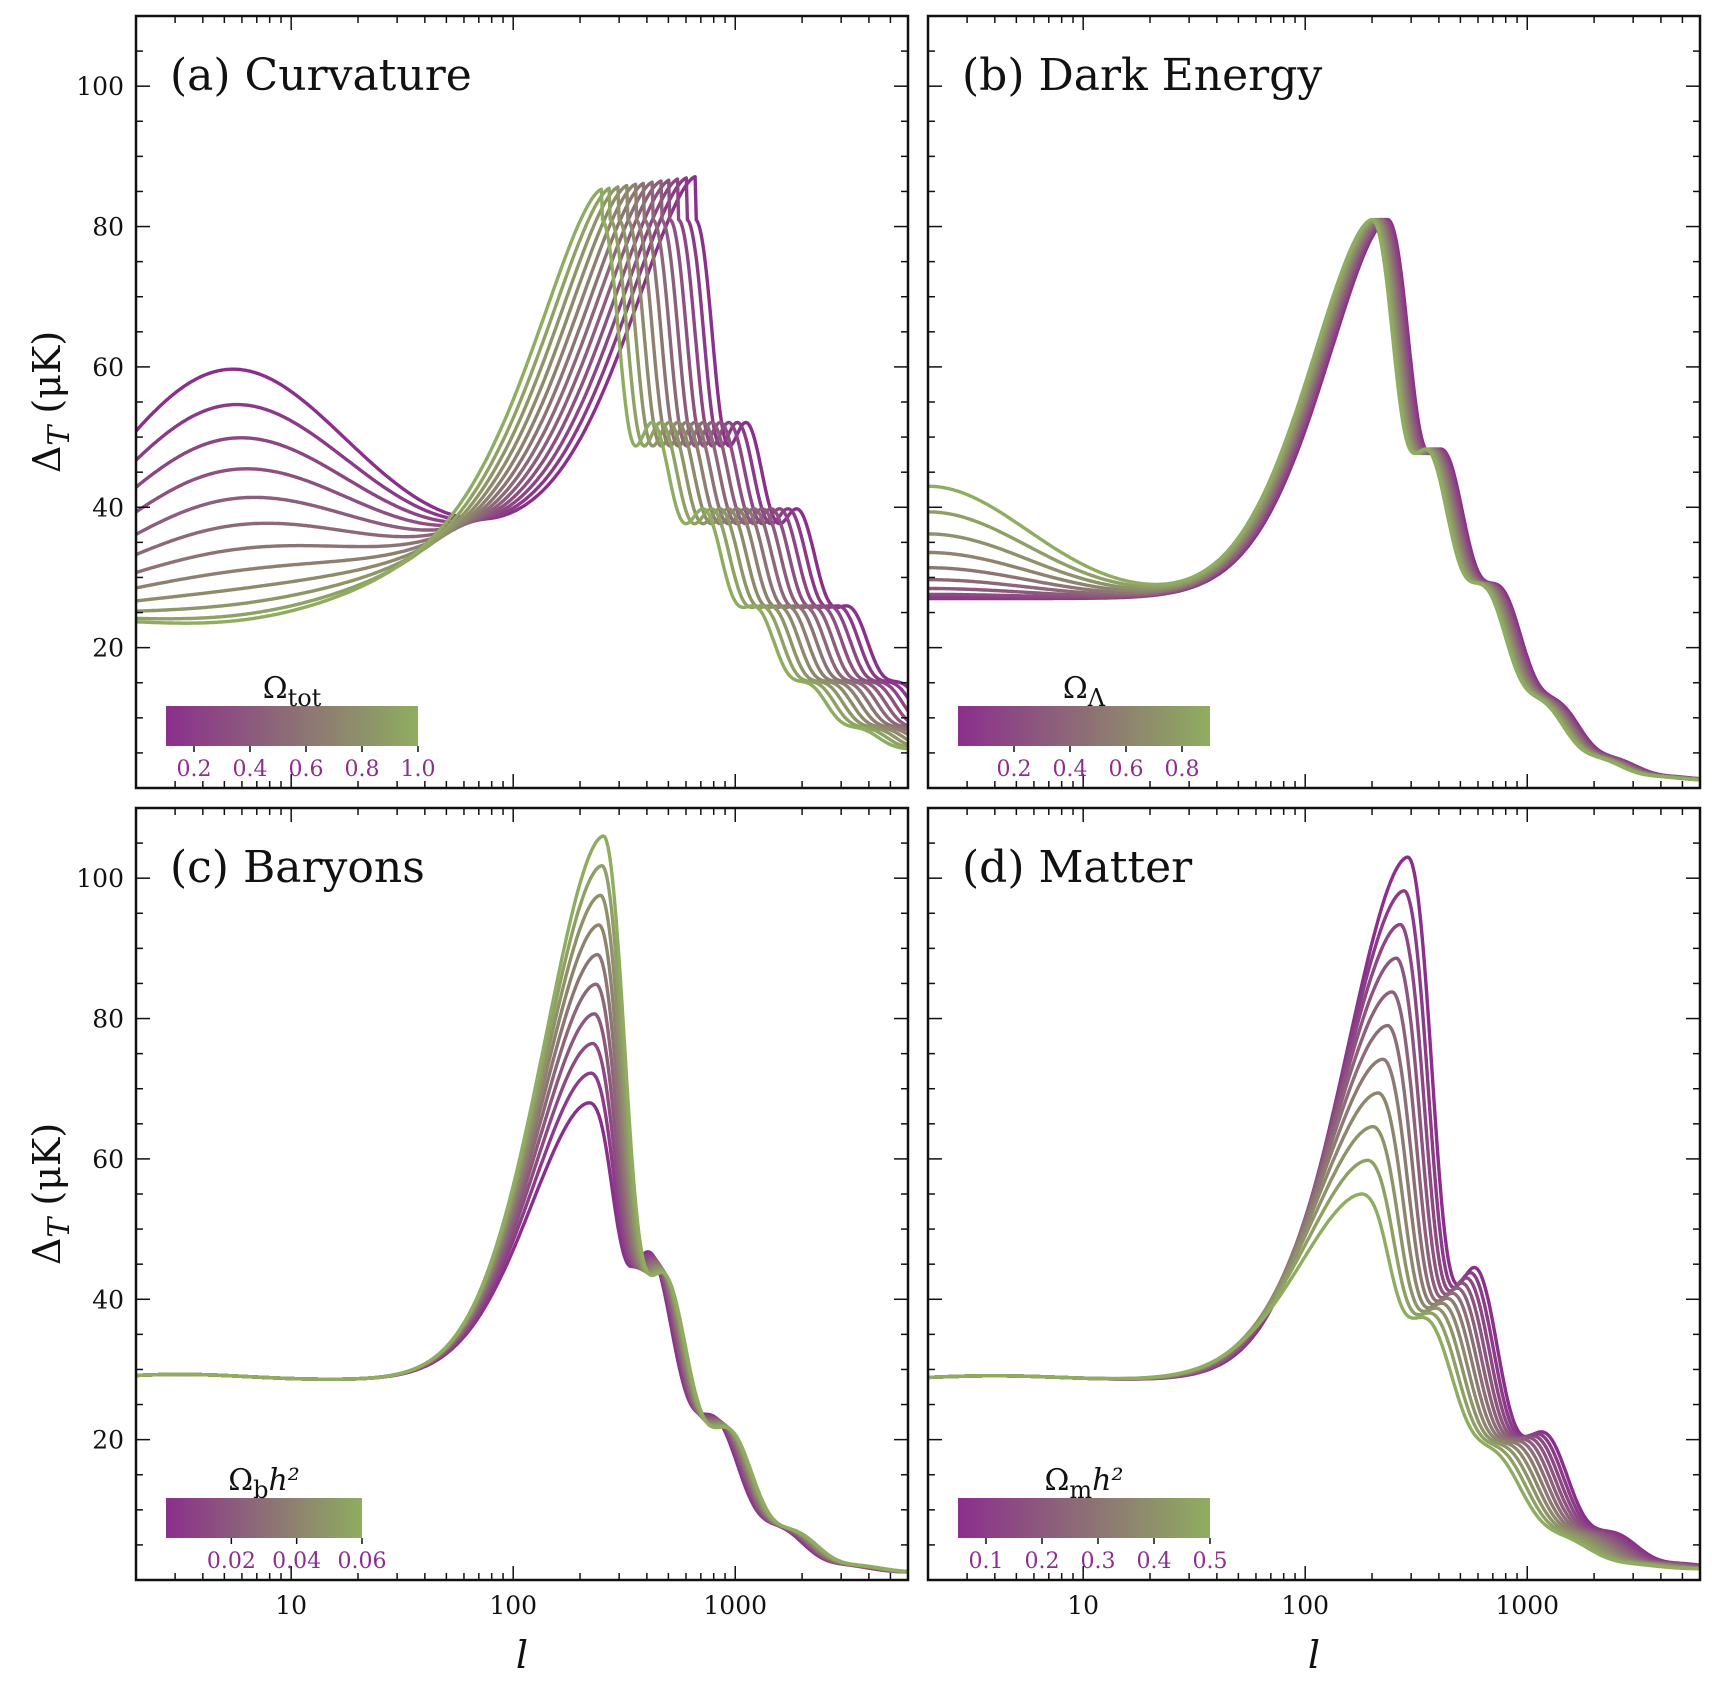  I want to click on panel-title: (d) Matter, so click(1077, 867).